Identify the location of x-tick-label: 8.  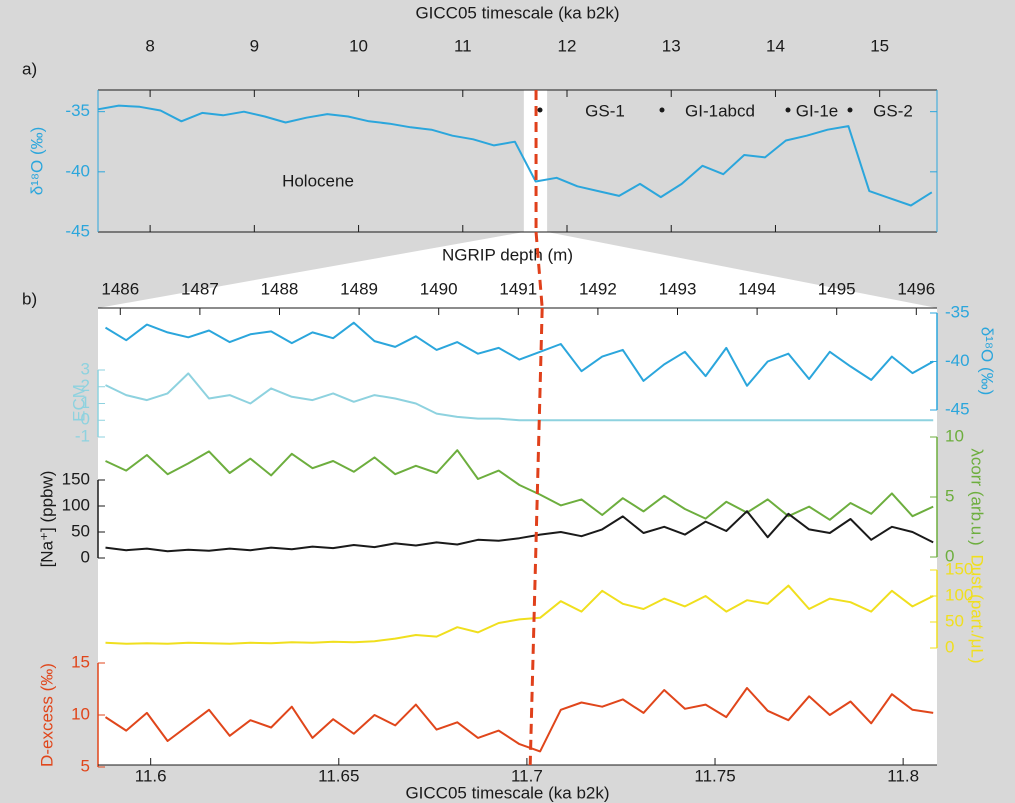
(149, 45).